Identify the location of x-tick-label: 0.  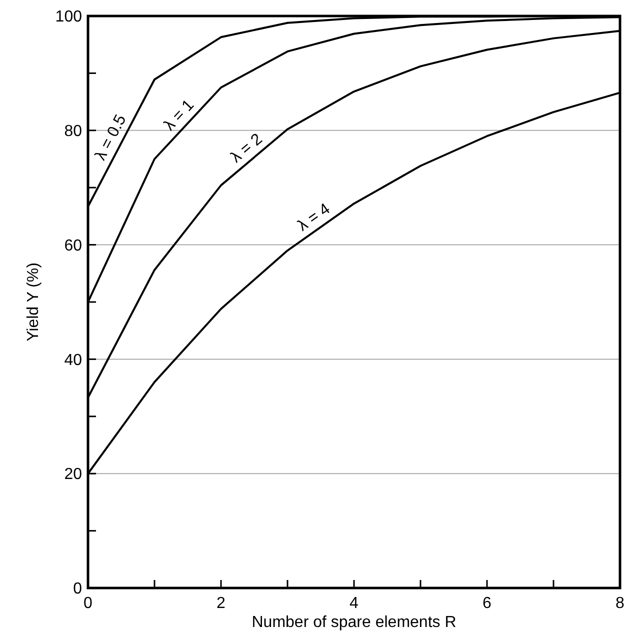
(88, 603).